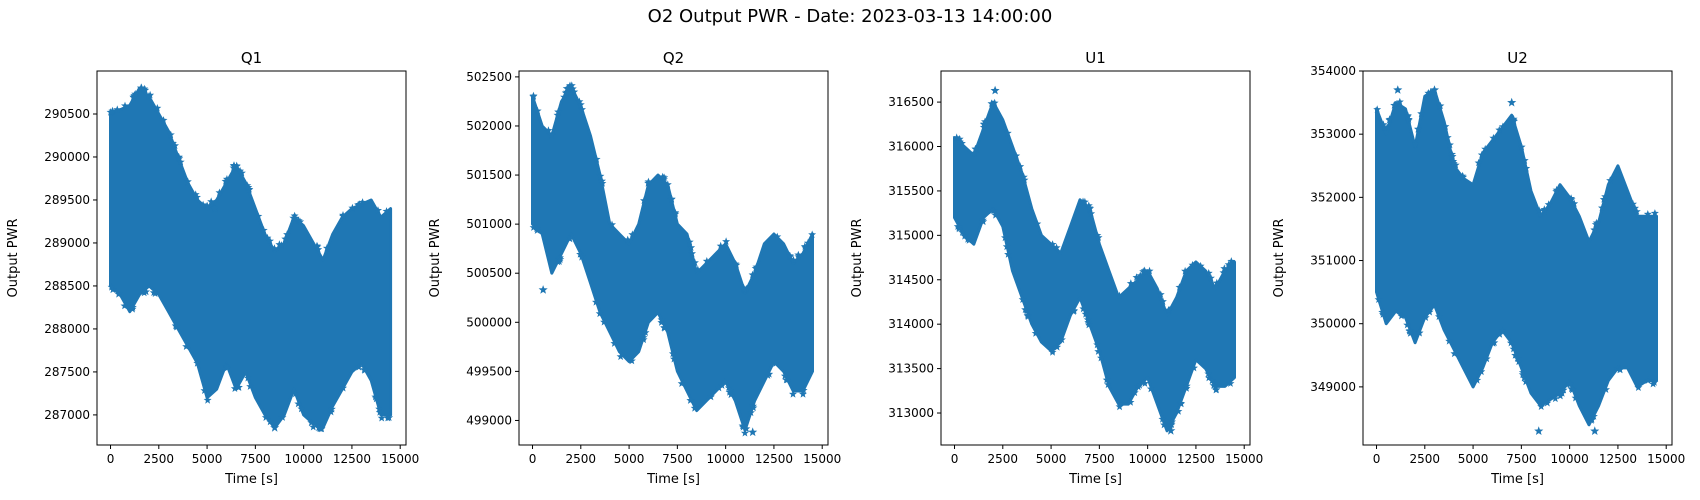 This screenshot has width=1700, height=500. Describe the element at coordinates (911, 102) in the screenshot. I see `y-tick-label: 316500` at that location.